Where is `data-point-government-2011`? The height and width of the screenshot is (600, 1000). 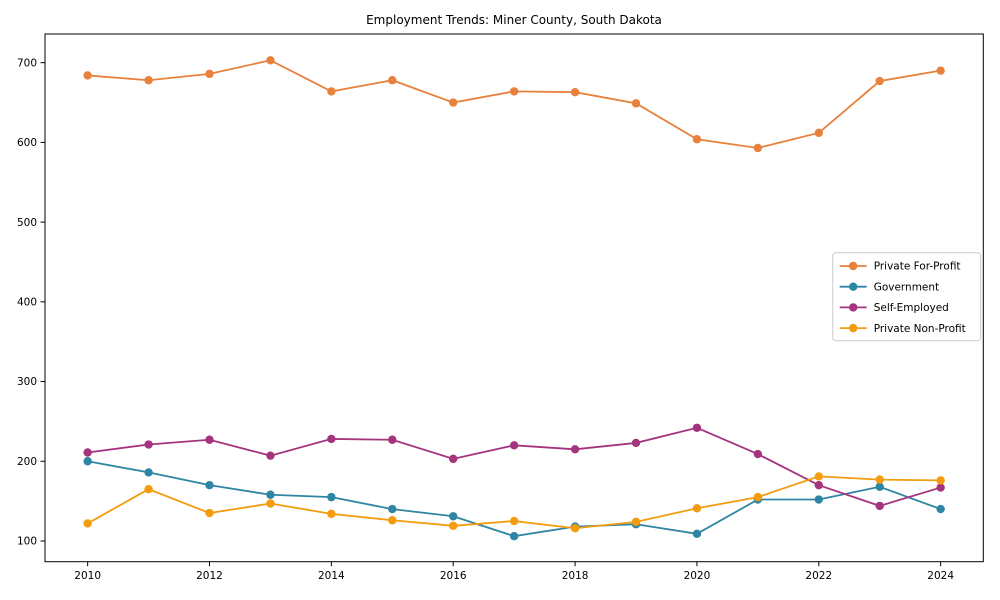
data-point-government-2011 is located at coordinates (148, 472).